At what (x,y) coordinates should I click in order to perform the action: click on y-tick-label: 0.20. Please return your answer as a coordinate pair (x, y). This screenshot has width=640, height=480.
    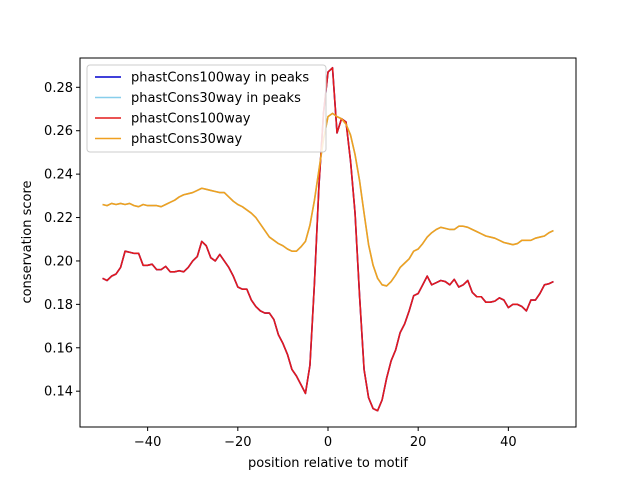
    Looking at the image, I should click on (58, 261).